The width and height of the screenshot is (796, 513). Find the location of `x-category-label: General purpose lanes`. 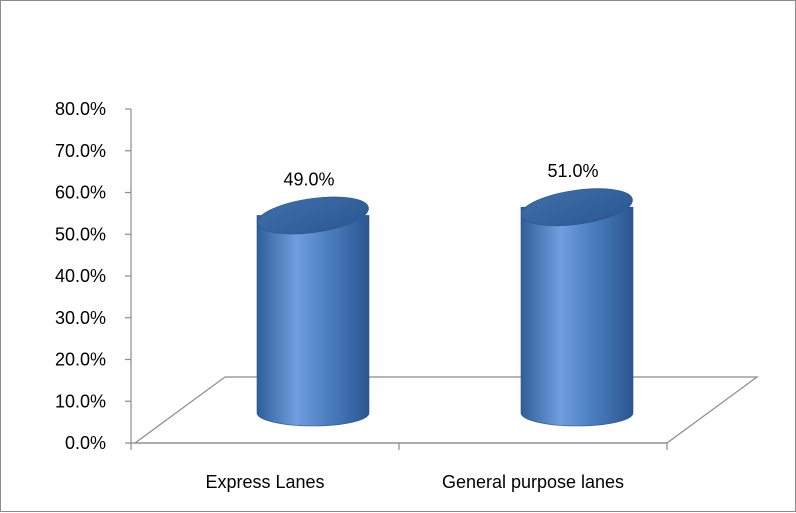

x-category-label: General purpose lanes is located at coordinates (533, 482).